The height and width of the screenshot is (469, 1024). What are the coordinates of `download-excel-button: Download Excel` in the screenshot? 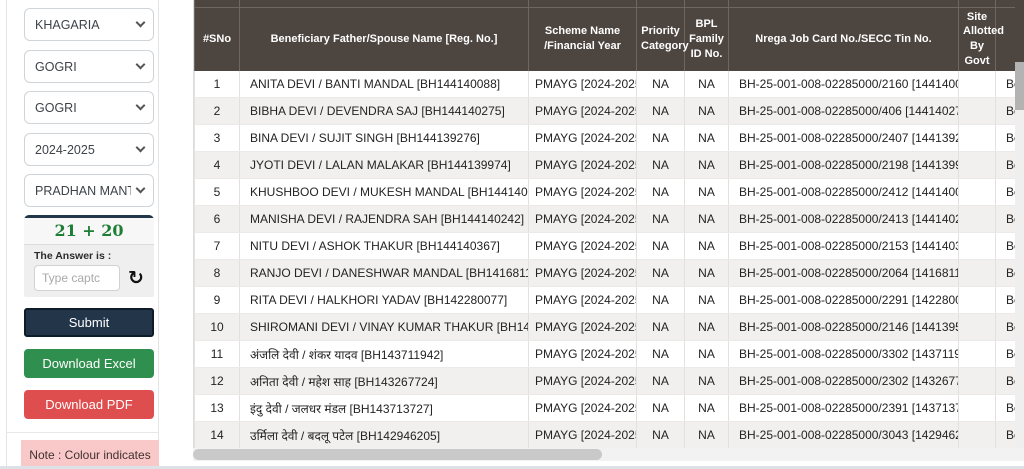 It's located at (89, 363).